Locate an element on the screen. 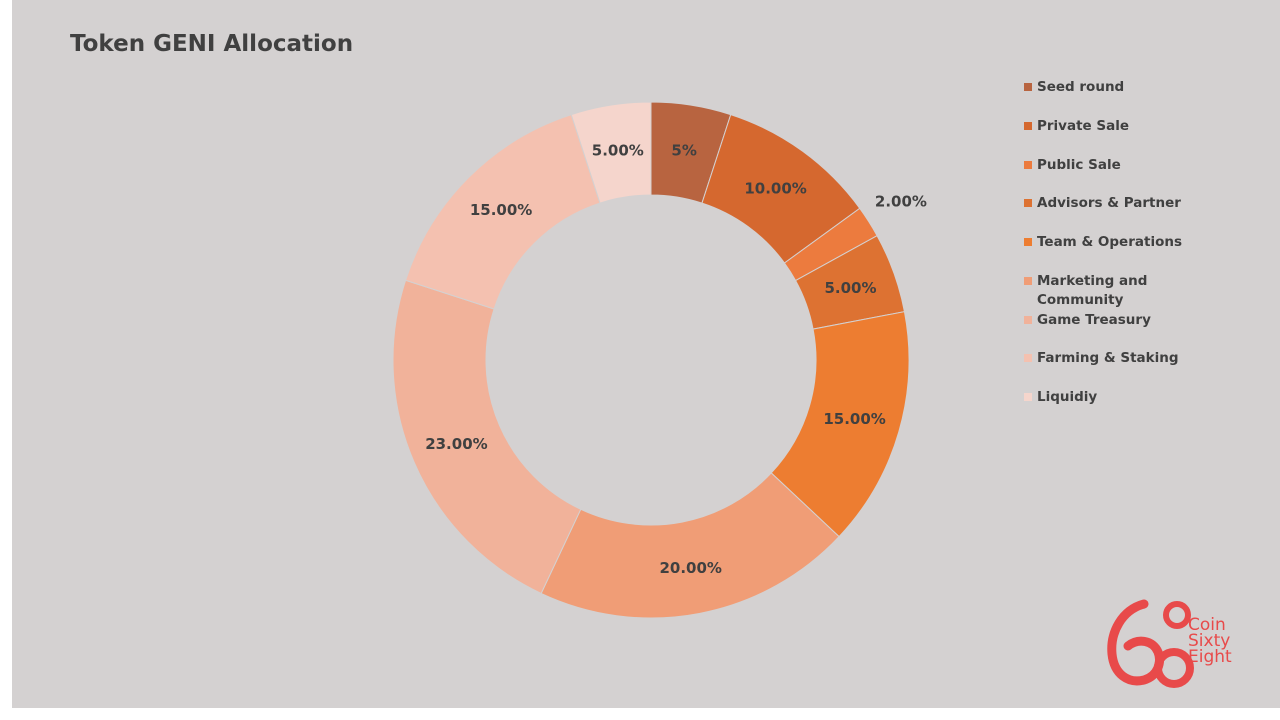  logo-line-3: Eight is located at coordinates (1210, 657).